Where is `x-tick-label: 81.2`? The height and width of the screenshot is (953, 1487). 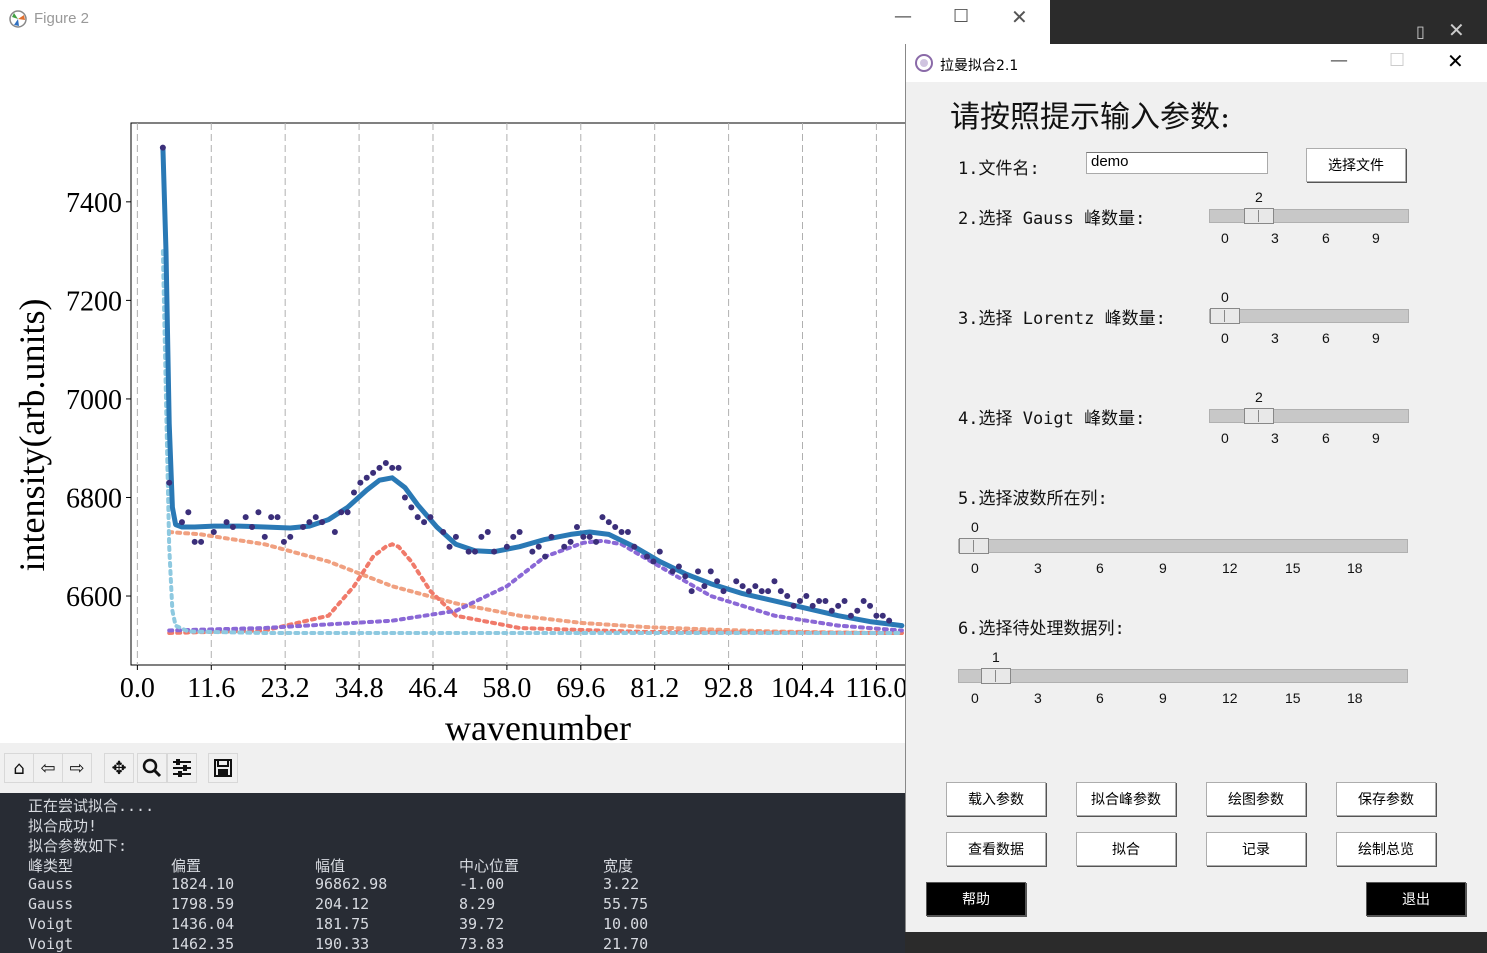 x-tick-label: 81.2 is located at coordinates (654, 688).